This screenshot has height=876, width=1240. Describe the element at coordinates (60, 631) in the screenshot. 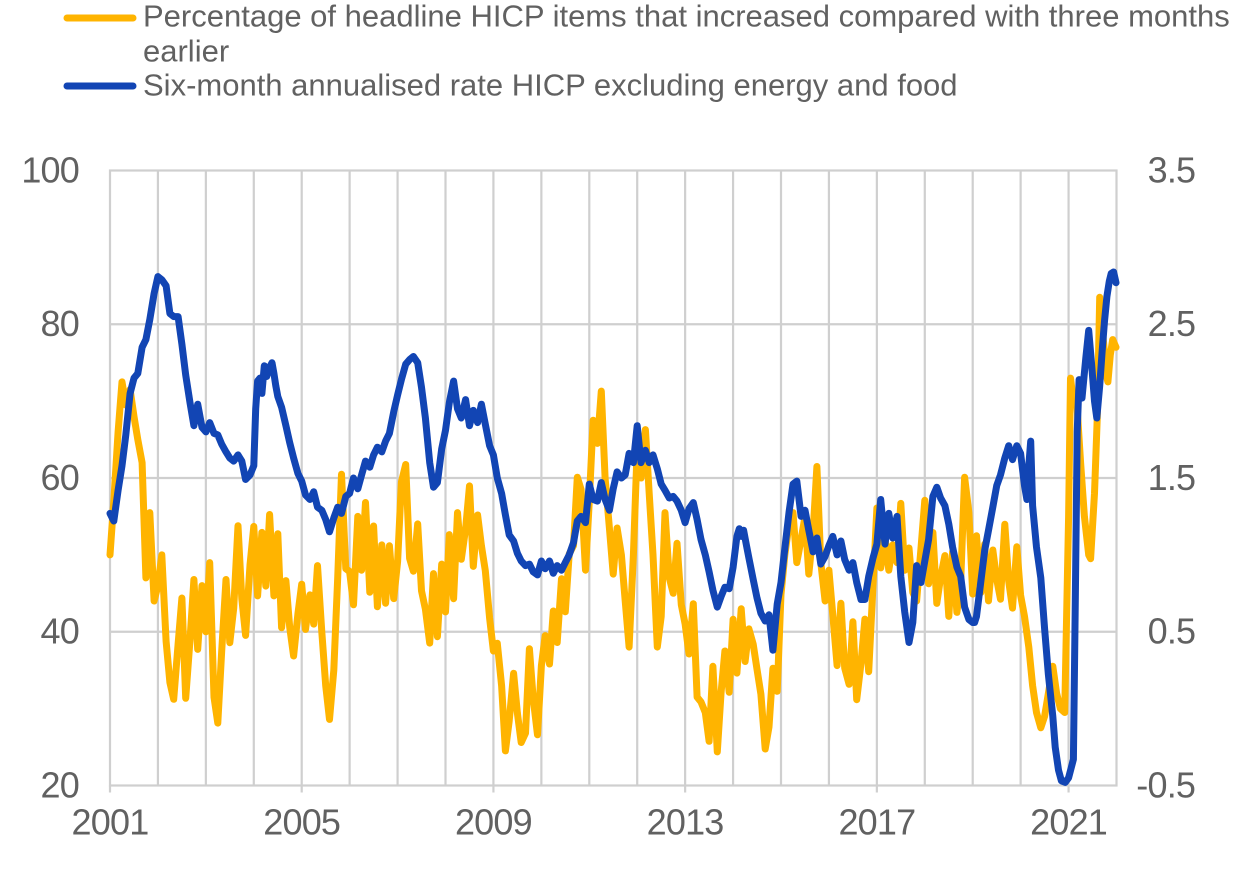

I see `svg-text: 40` at that location.